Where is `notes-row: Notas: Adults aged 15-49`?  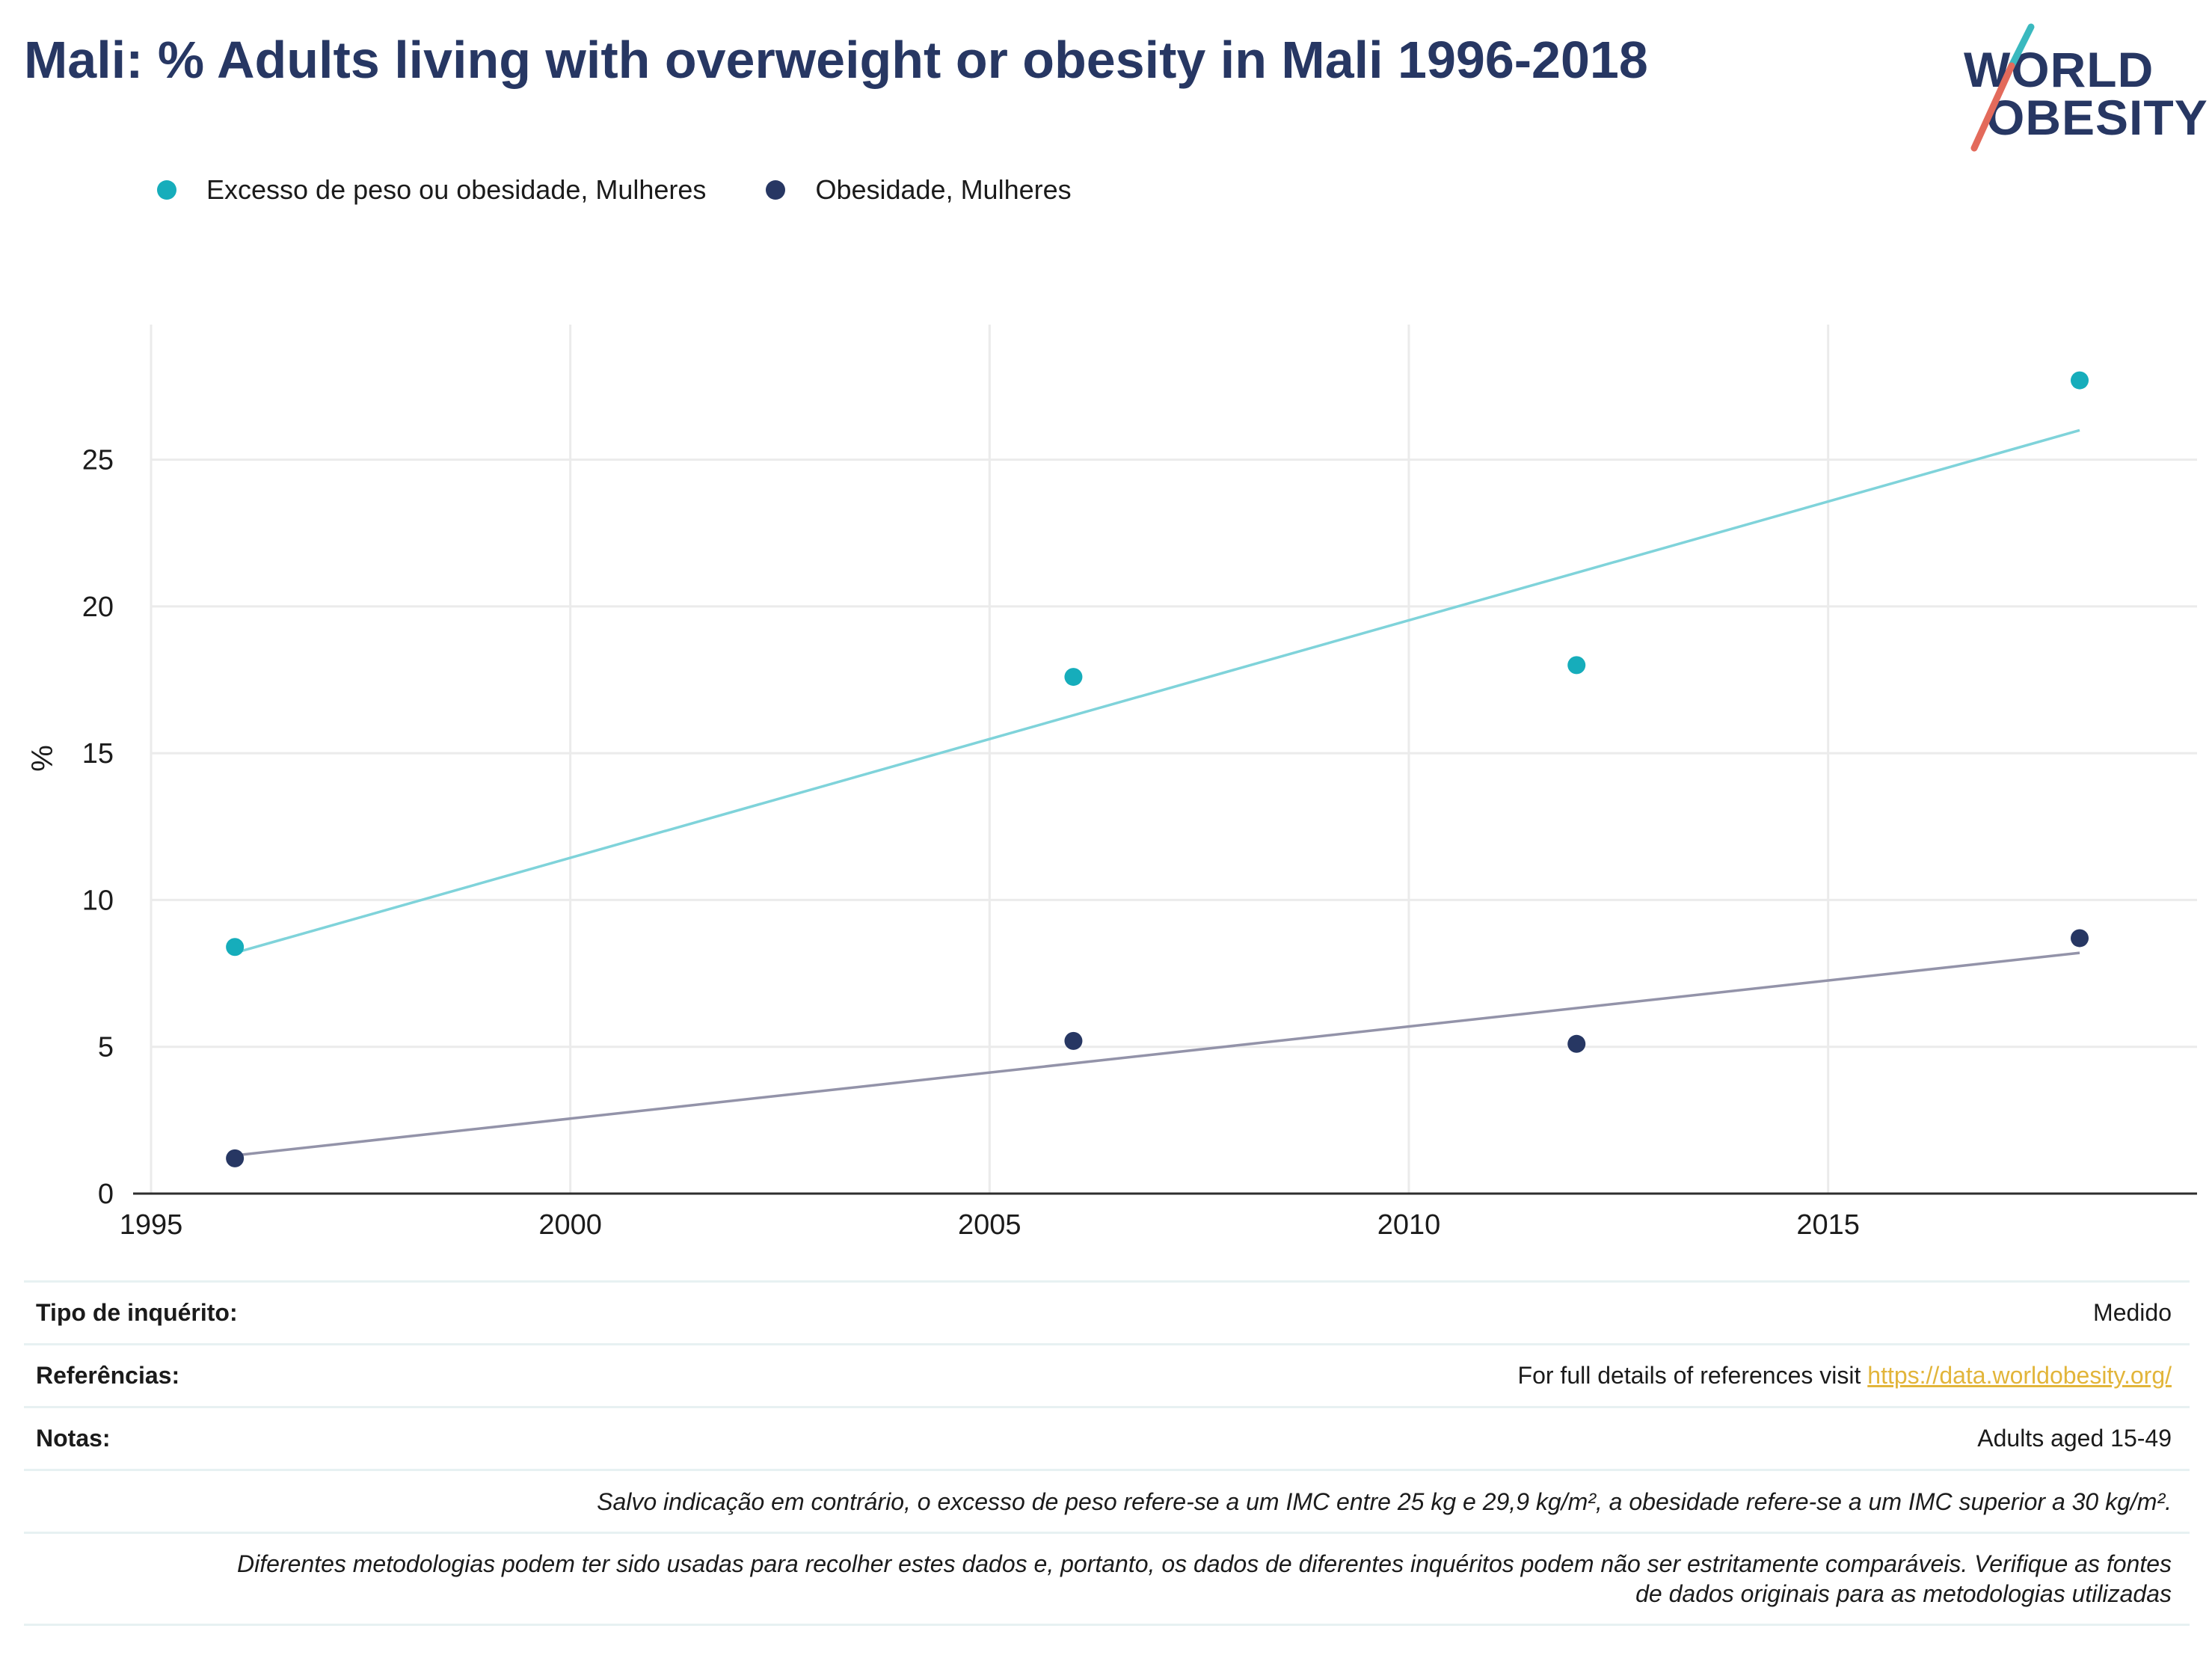 notes-row: Notas: Adults aged 15-49 is located at coordinates (1107, 1437).